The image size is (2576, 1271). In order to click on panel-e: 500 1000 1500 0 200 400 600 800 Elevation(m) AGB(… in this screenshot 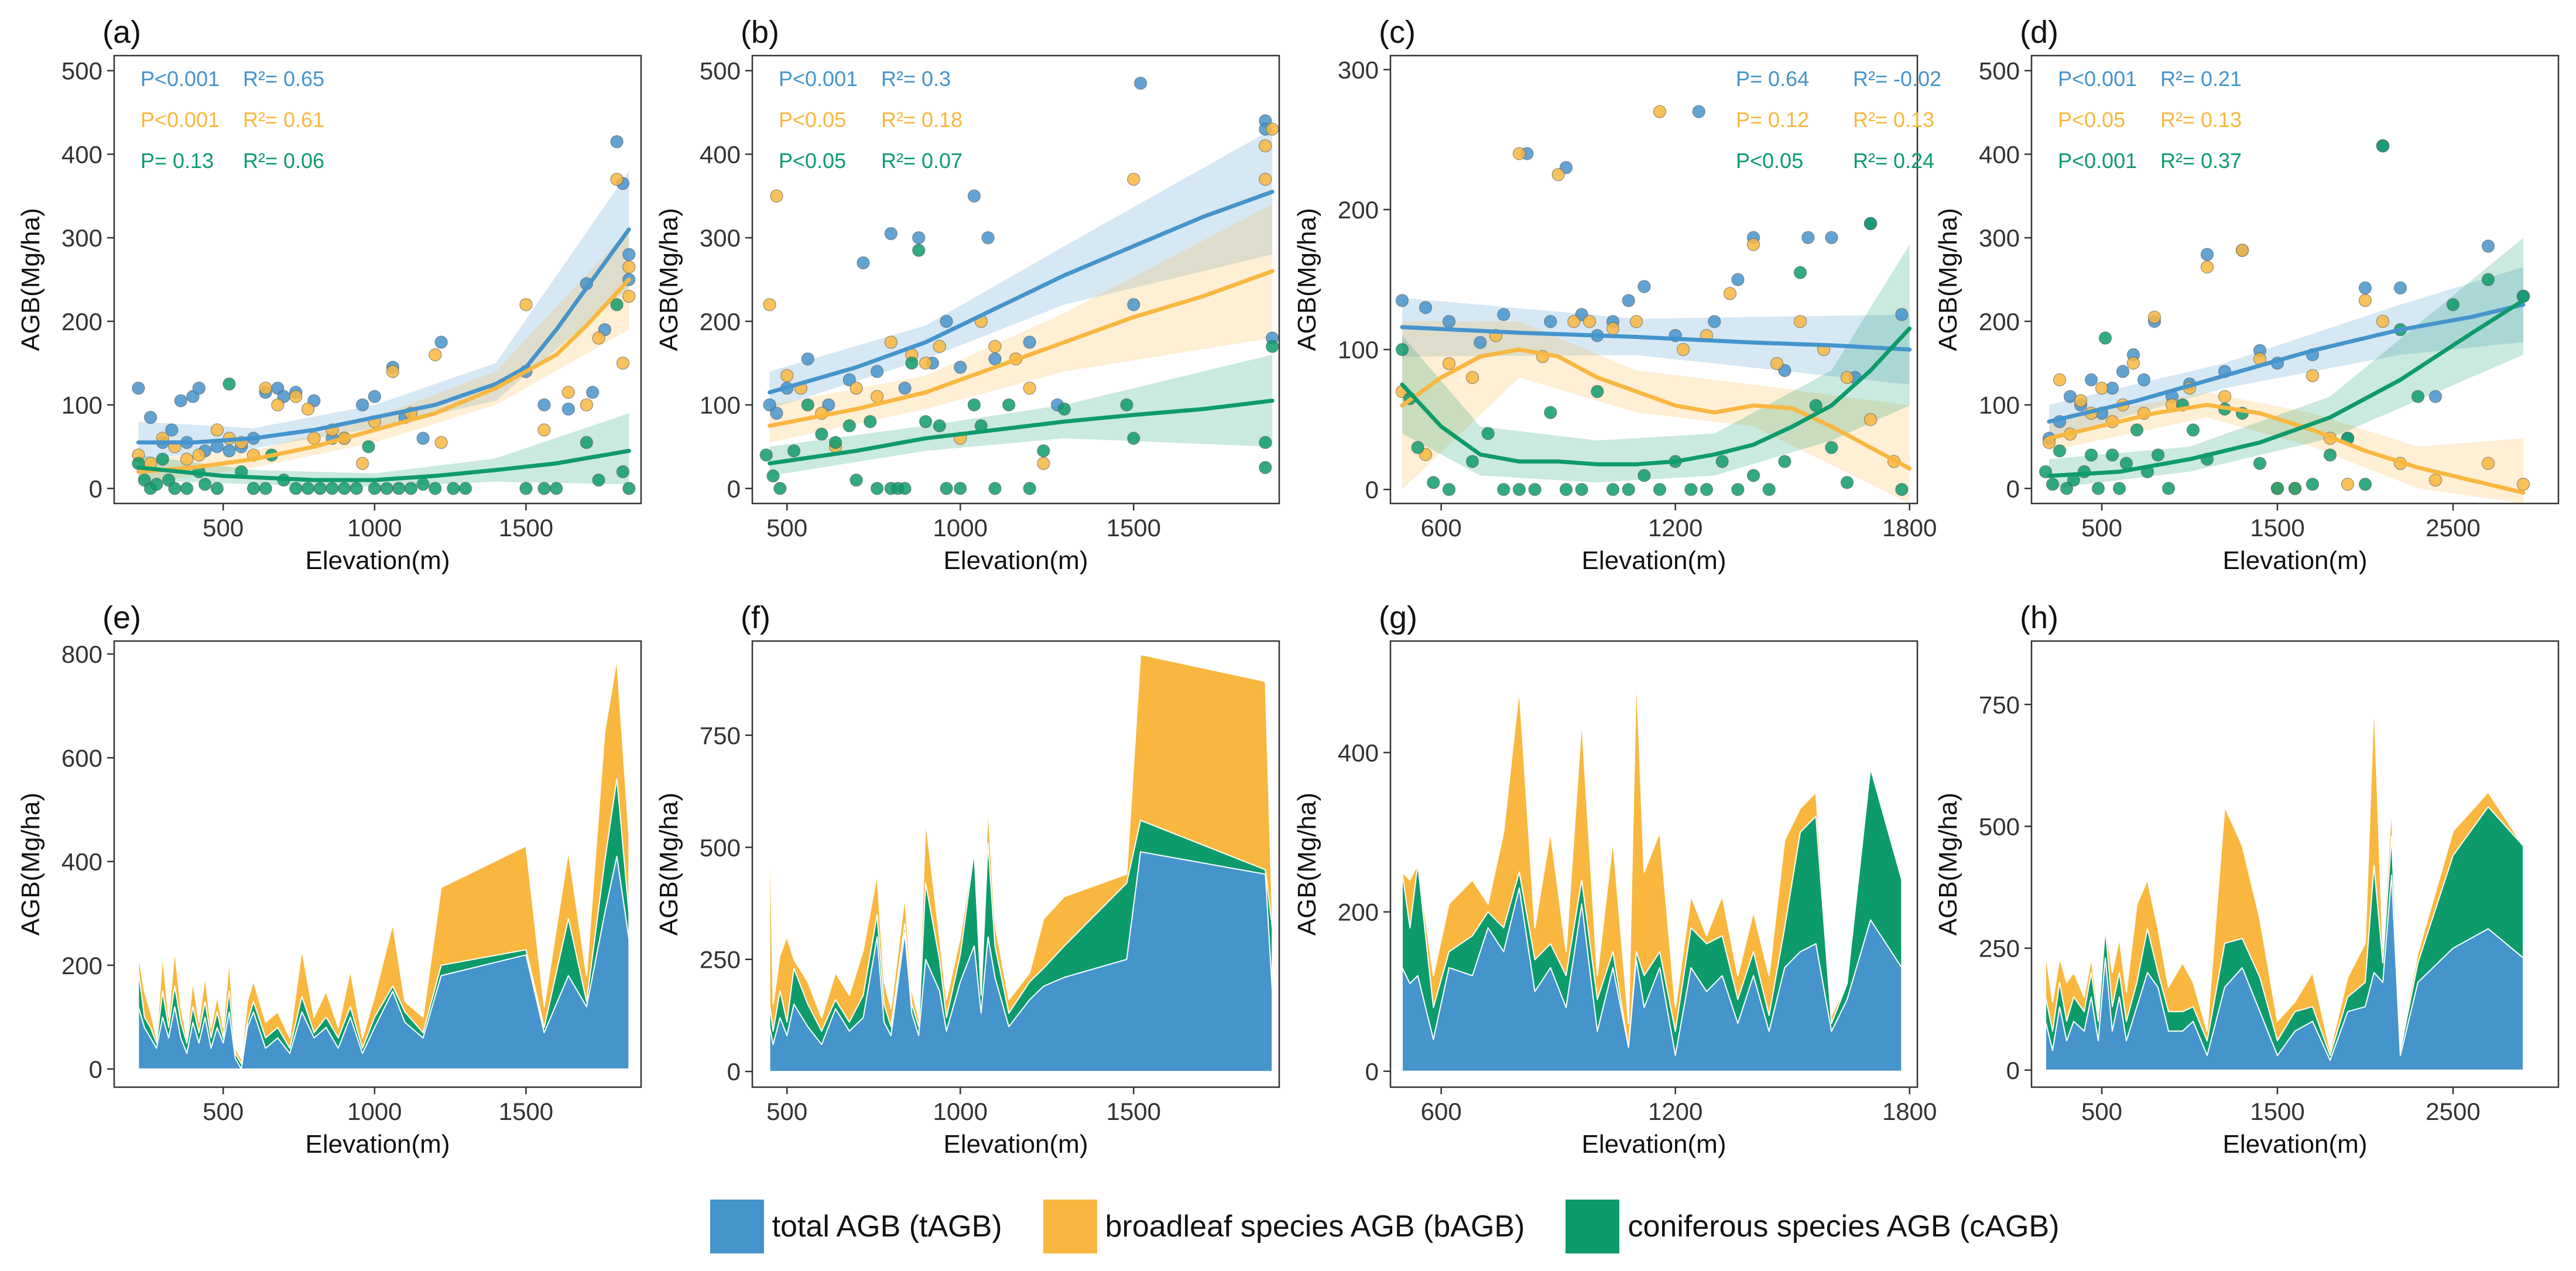, I will do `click(329, 879)`.